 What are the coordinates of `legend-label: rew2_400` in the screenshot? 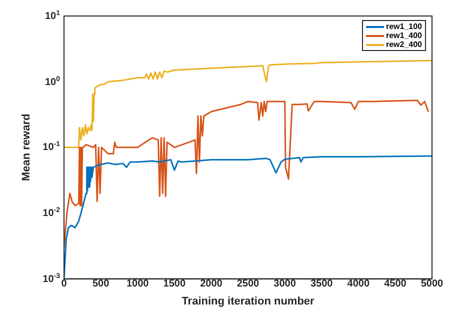 It's located at (404, 44).